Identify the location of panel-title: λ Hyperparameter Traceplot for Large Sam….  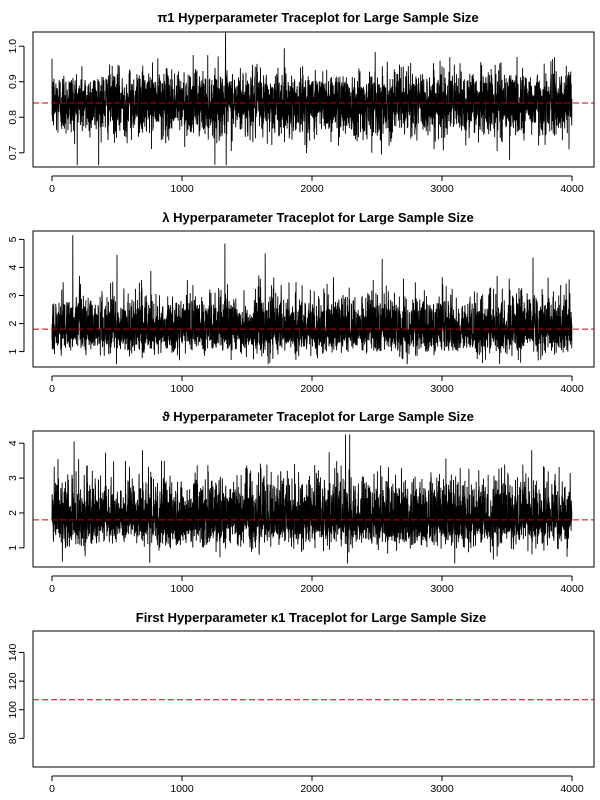
(317, 217).